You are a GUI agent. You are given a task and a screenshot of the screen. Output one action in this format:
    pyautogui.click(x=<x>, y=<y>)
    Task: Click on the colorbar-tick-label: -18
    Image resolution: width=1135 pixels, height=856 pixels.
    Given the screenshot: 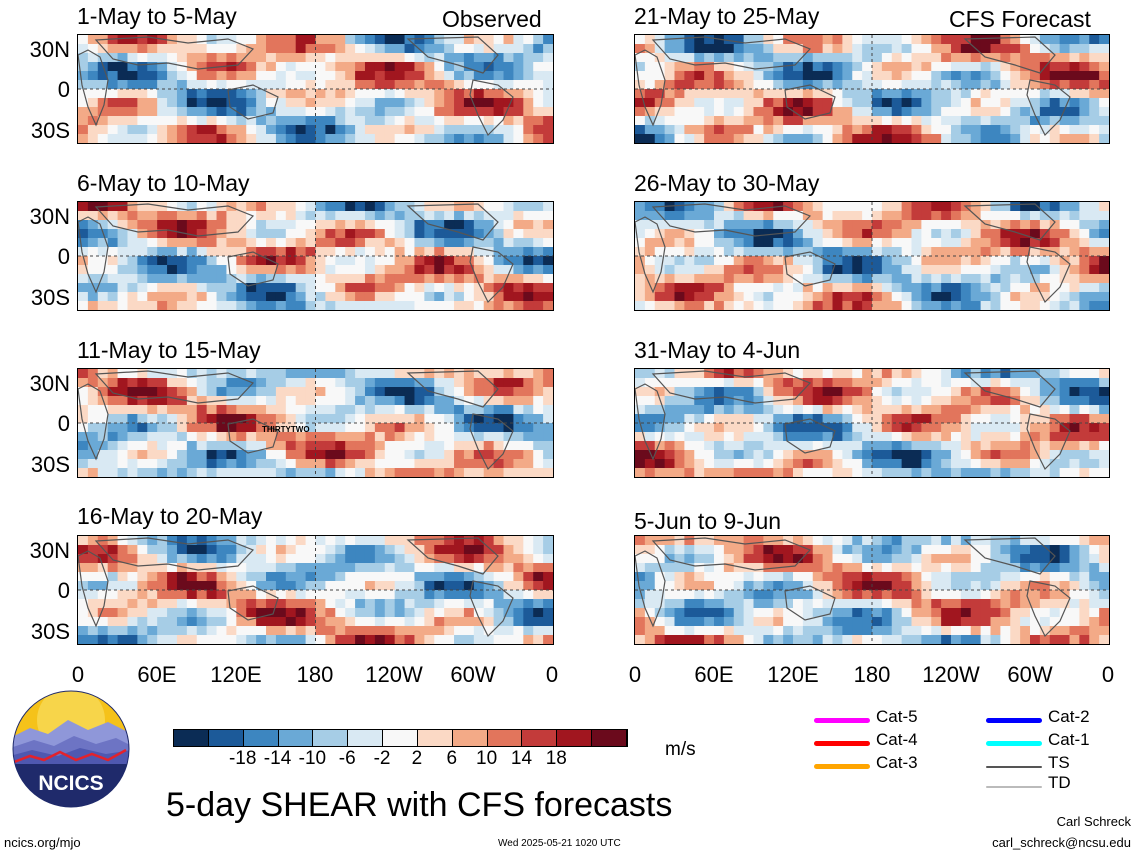 What is the action you would take?
    pyautogui.click(x=242, y=758)
    